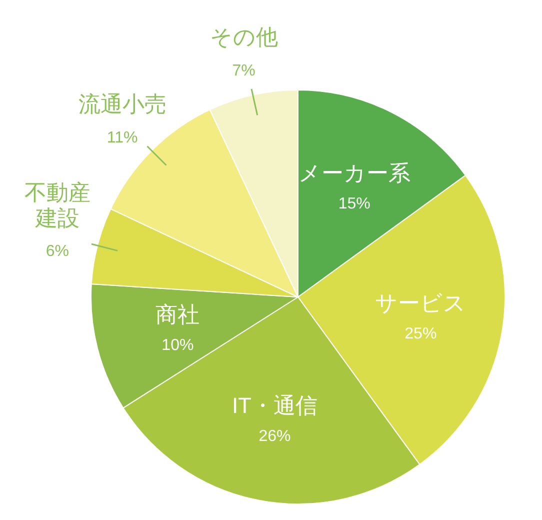  I want to click on slice-label: 流通小売, so click(122, 103).